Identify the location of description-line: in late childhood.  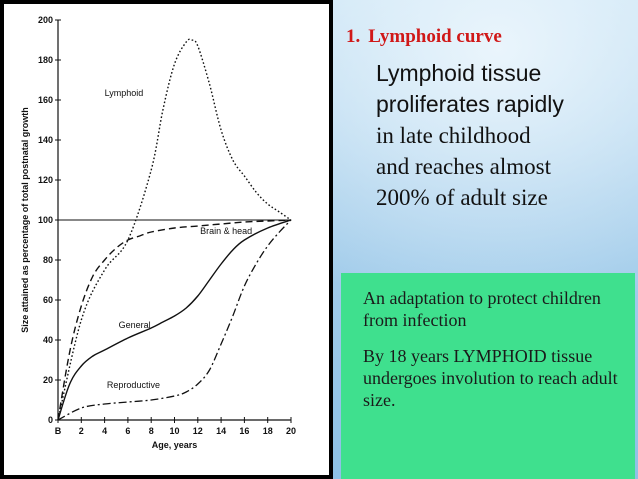
(453, 135).